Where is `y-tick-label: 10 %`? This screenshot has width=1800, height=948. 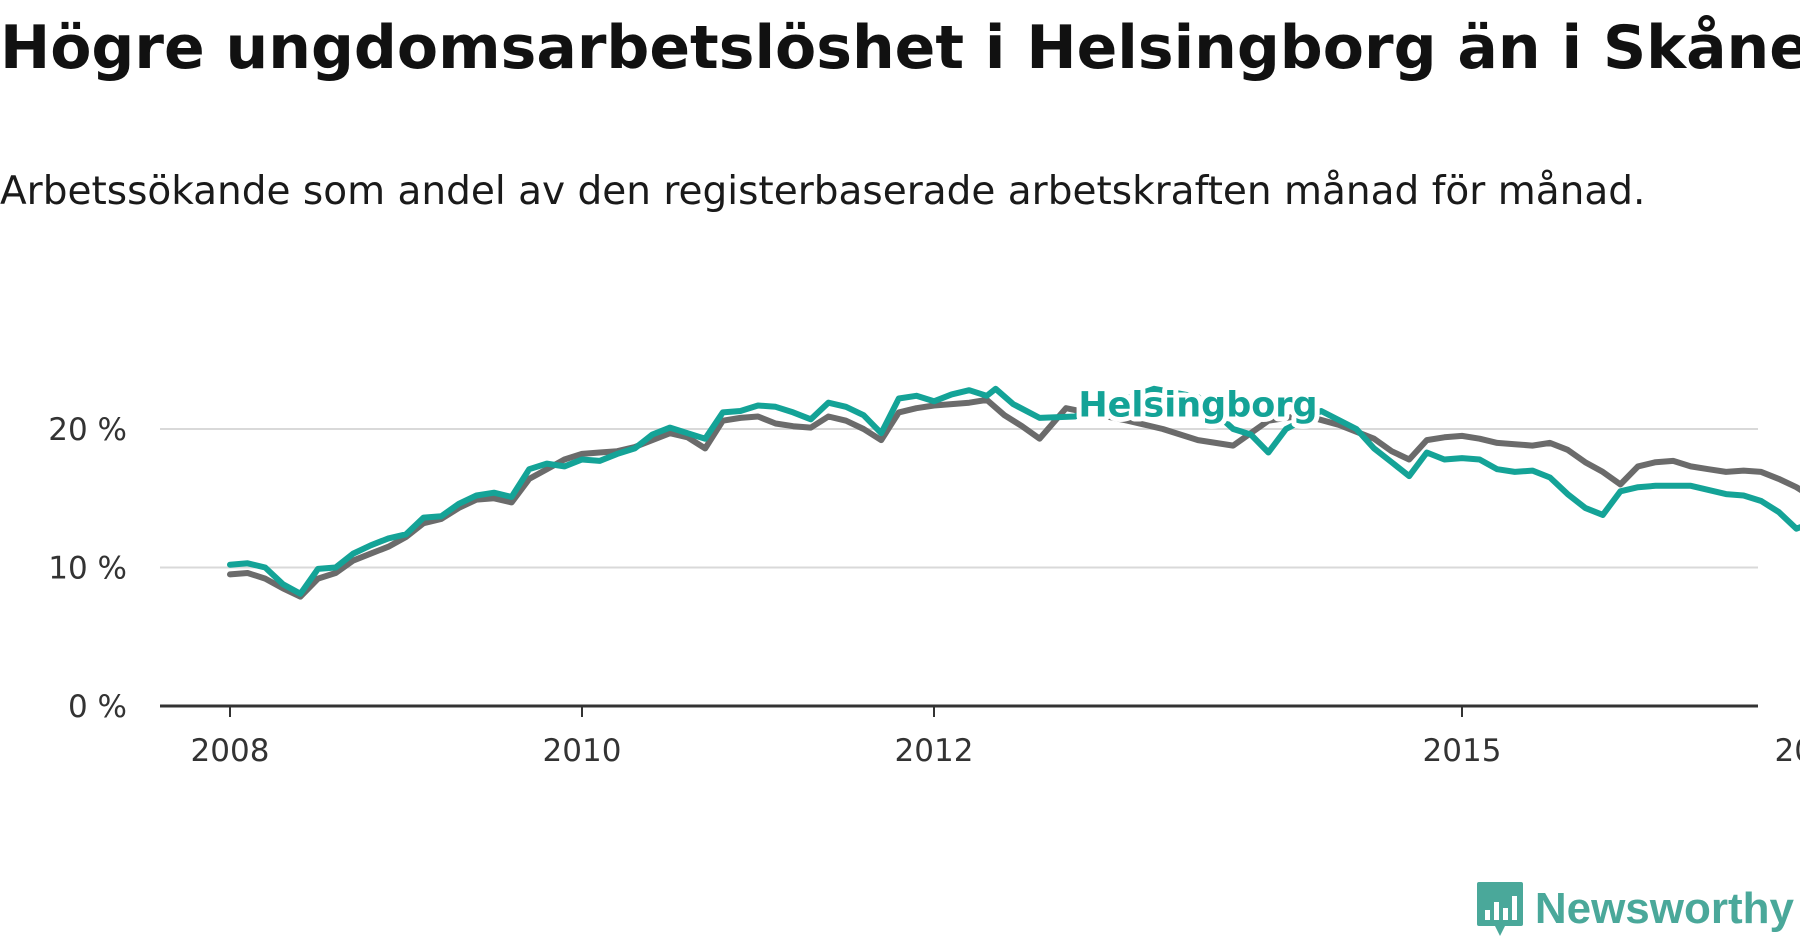 y-tick-label: 10 % is located at coordinates (87, 569).